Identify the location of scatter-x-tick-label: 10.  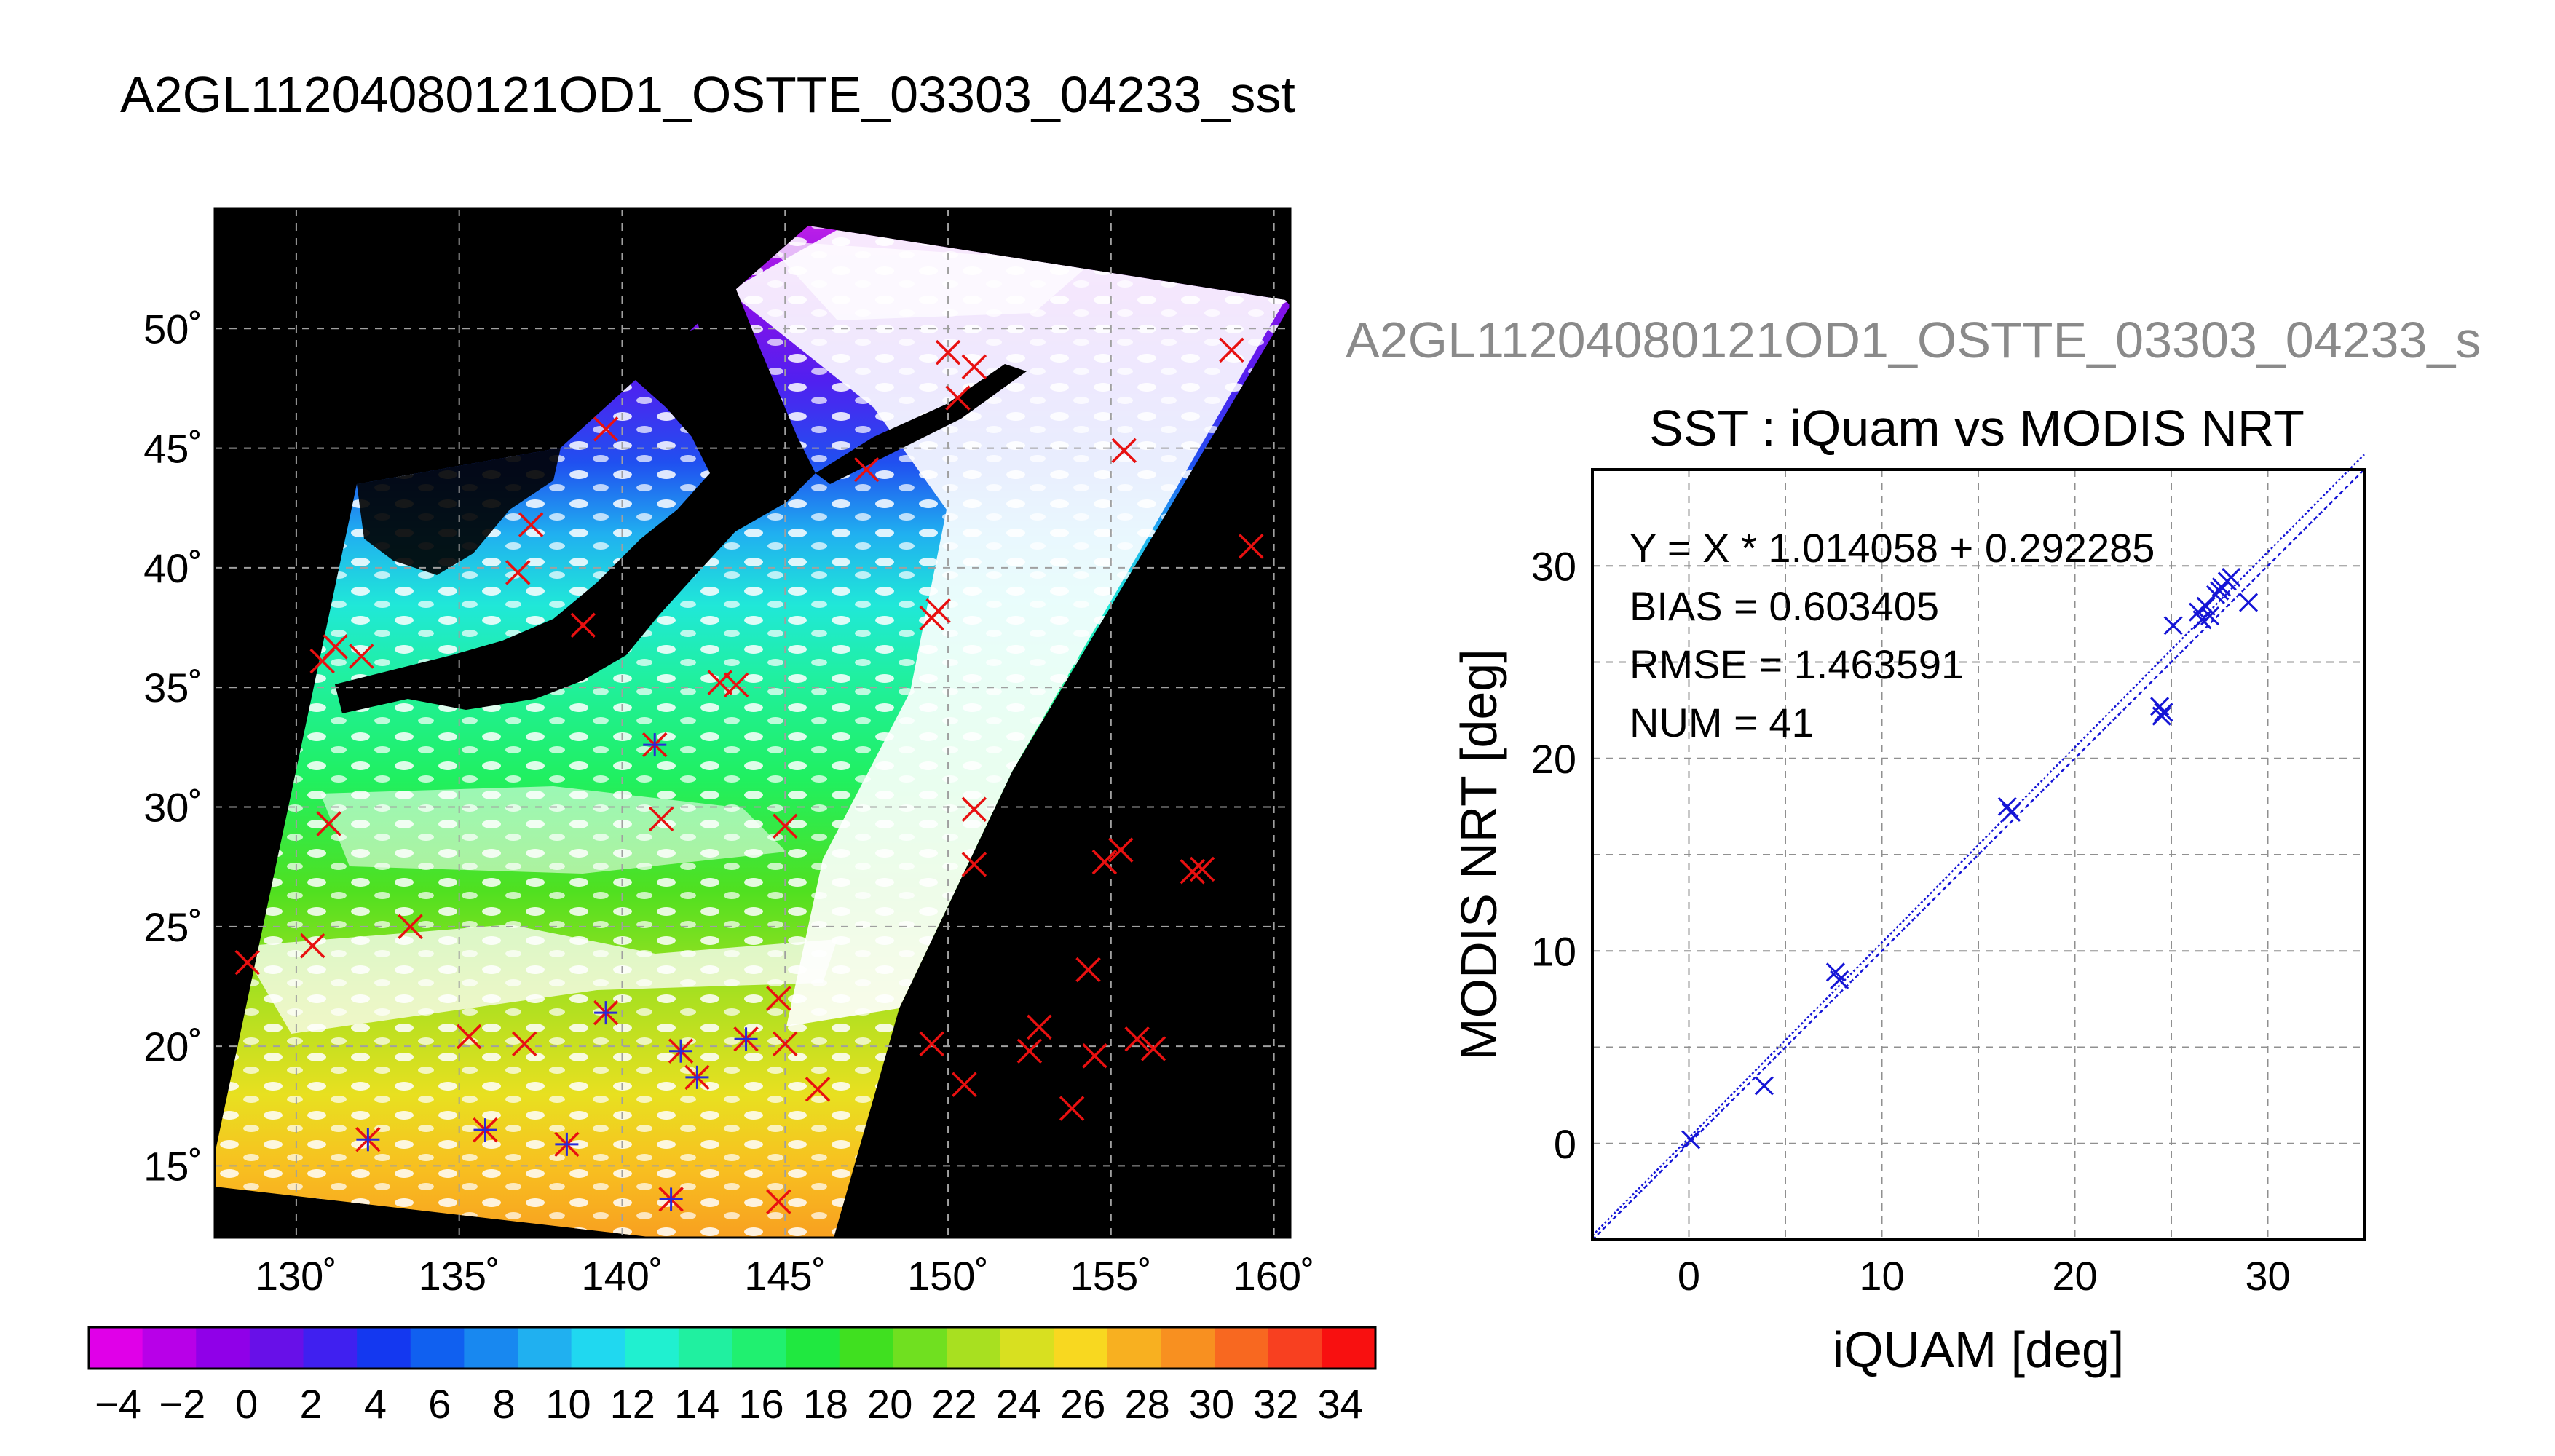
(1881, 1276).